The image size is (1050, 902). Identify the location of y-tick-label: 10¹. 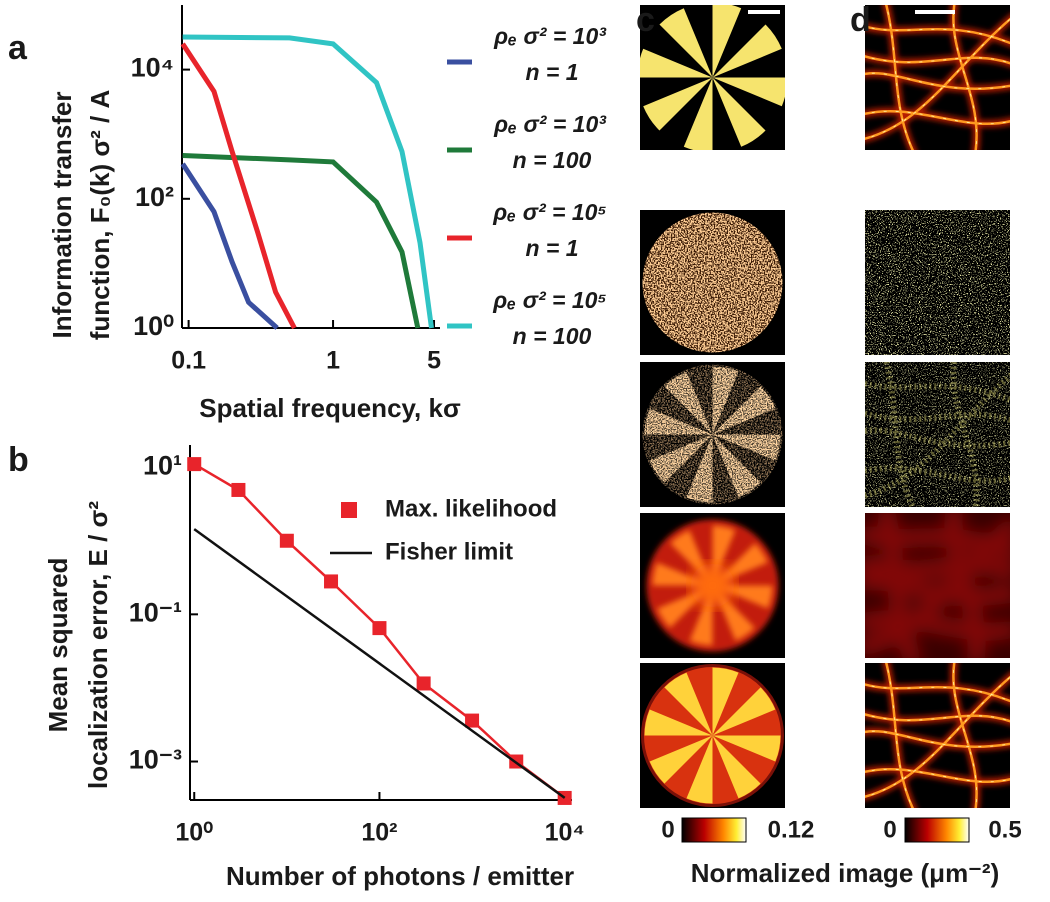
(162, 465).